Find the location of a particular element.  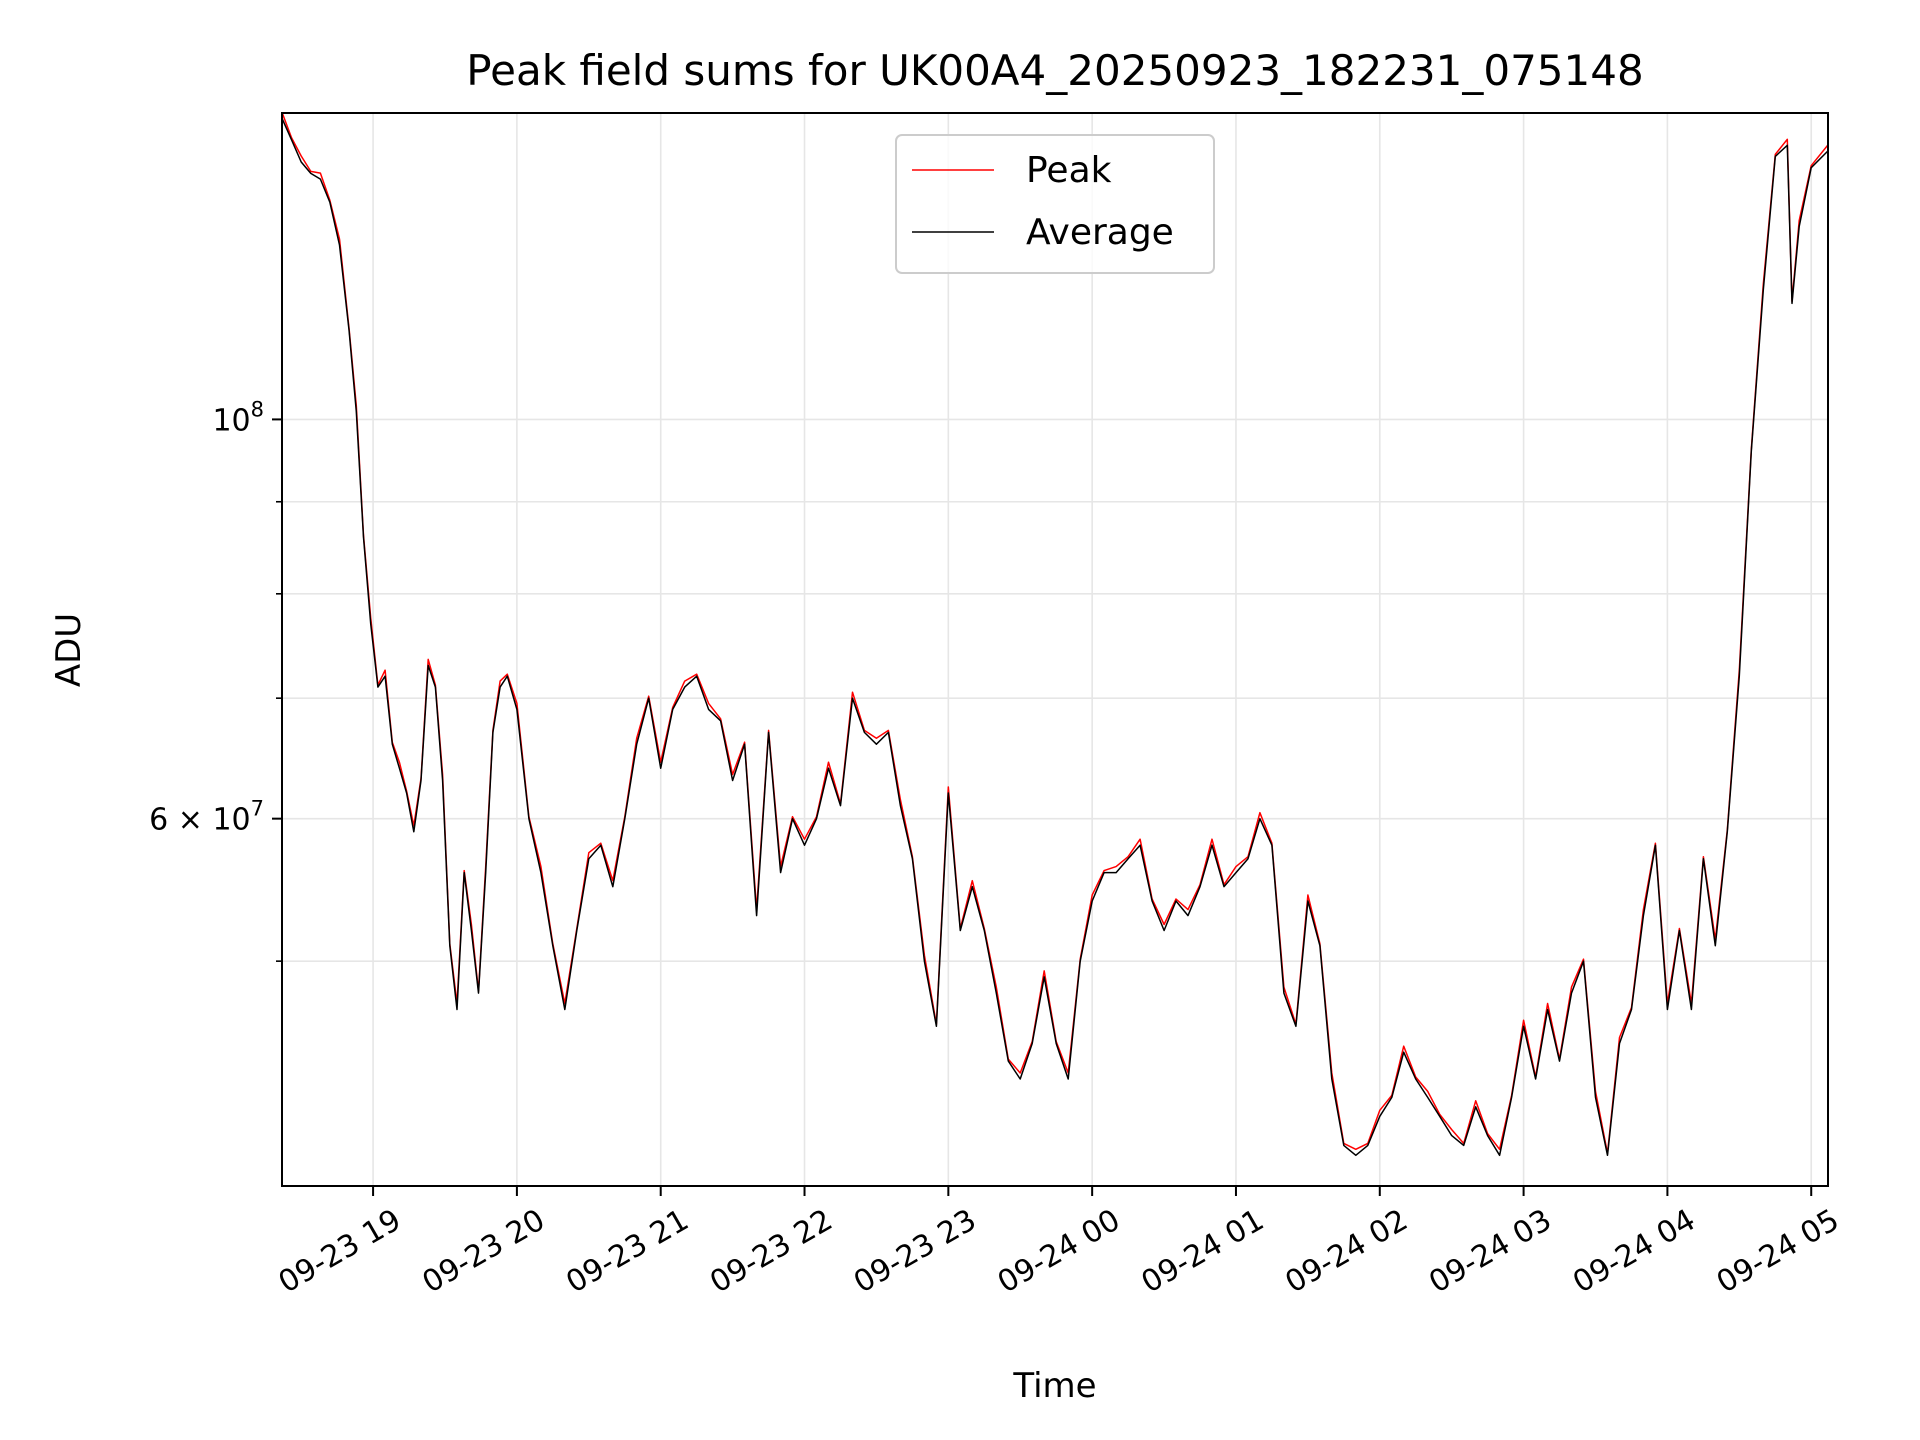

legend: Peak Average is located at coordinates (1055, 204).